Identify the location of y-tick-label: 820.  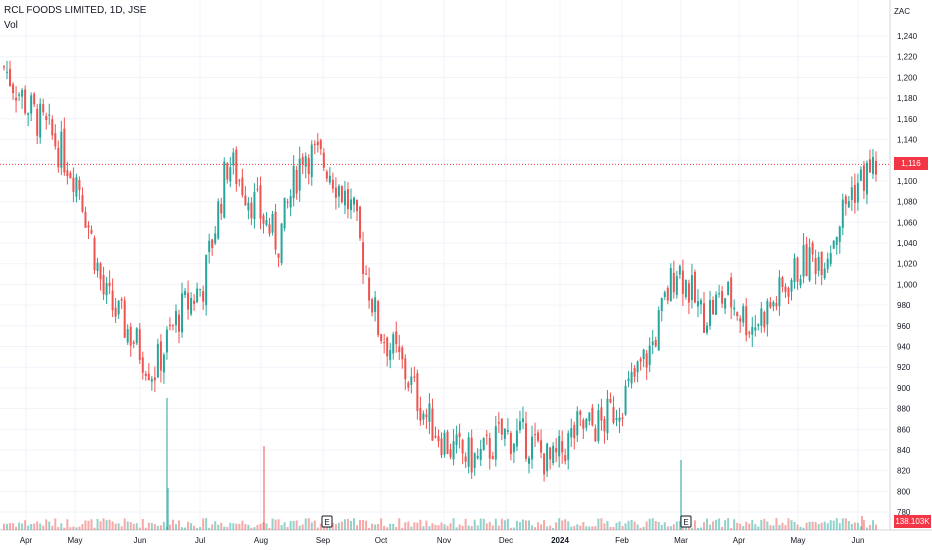
(904, 471).